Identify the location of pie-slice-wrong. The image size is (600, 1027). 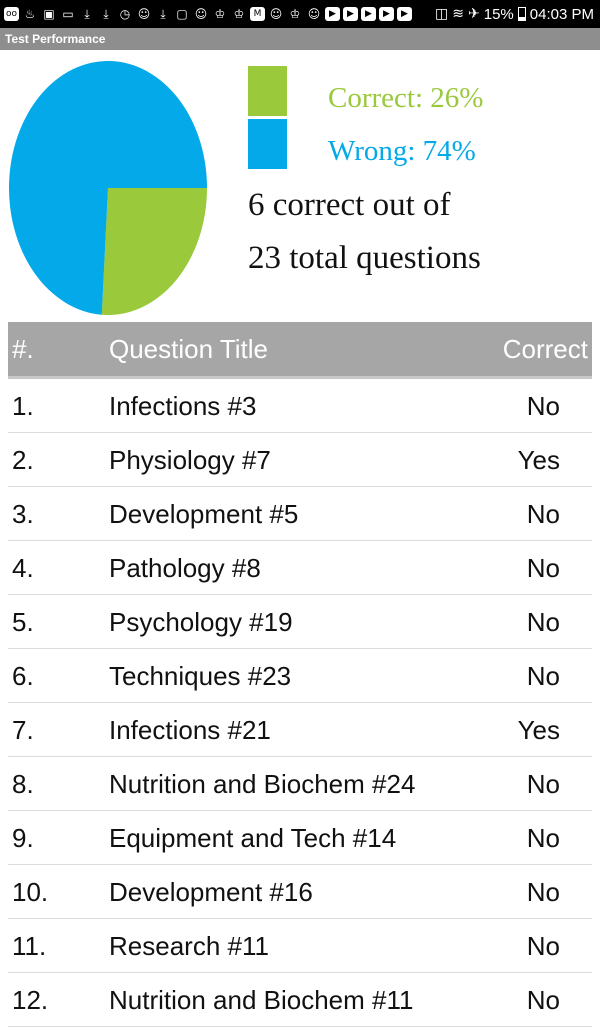
(108, 187).